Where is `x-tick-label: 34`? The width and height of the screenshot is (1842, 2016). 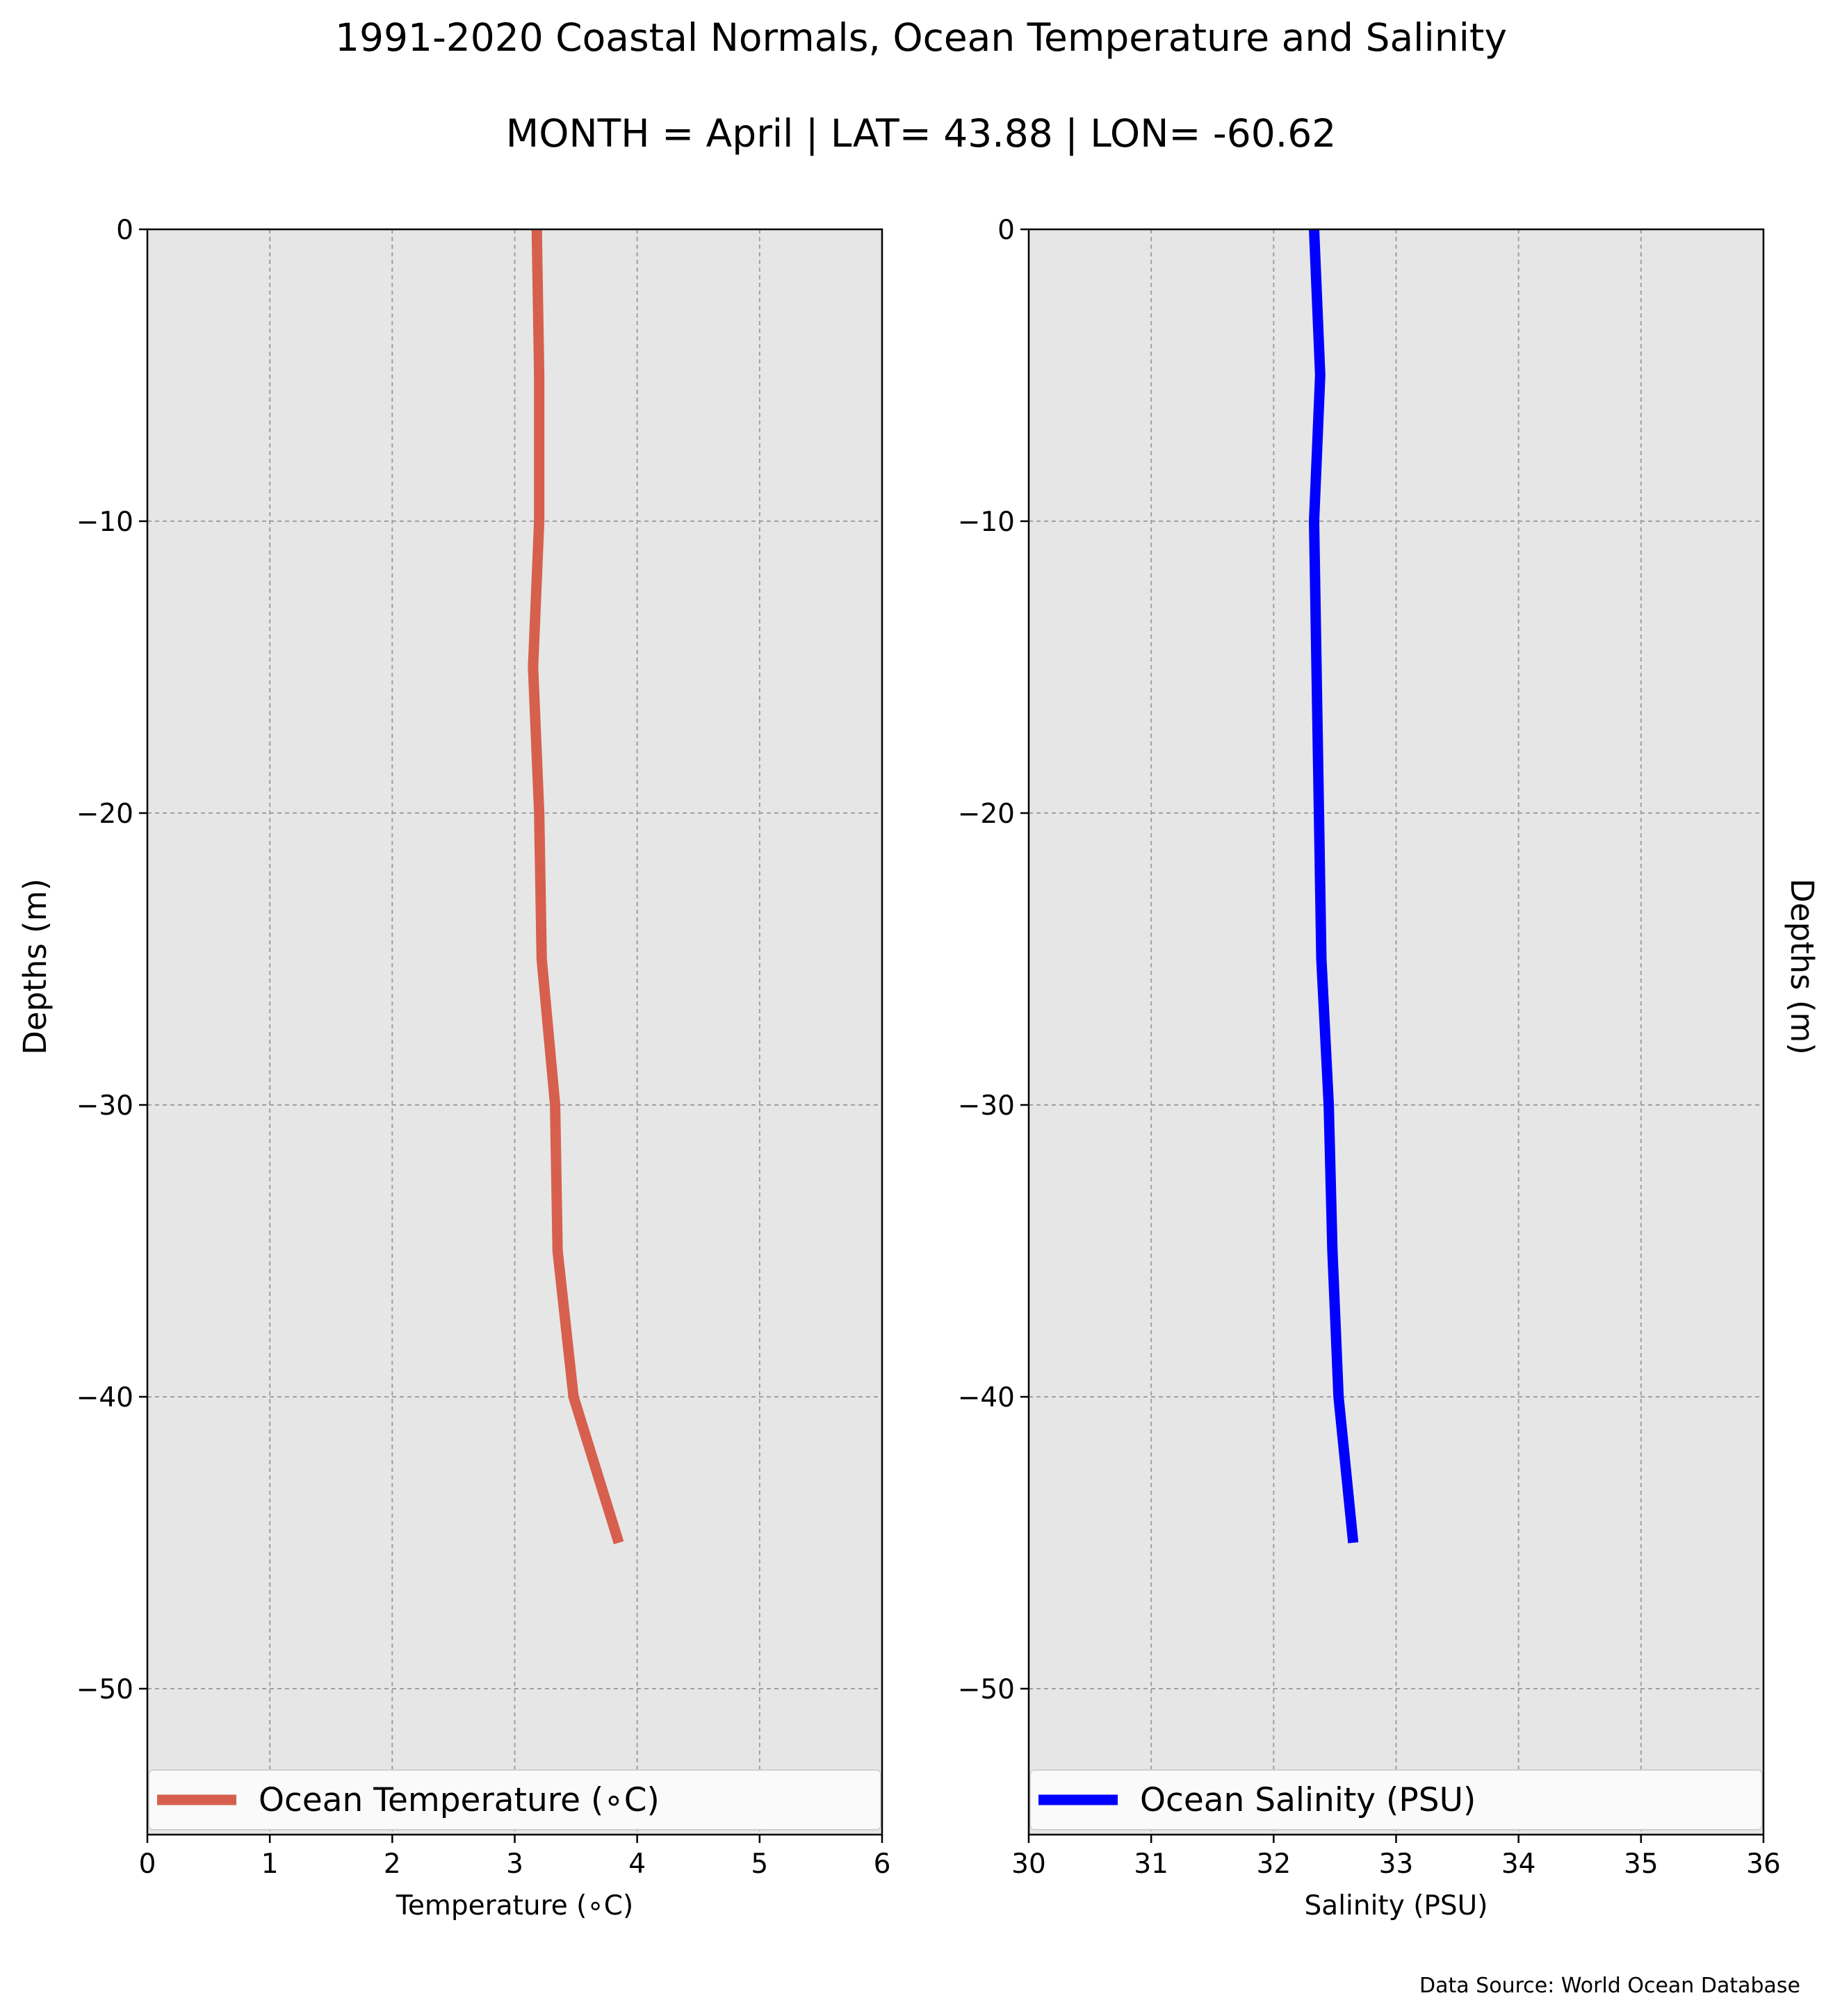
x-tick-label: 34 is located at coordinates (1518, 1865).